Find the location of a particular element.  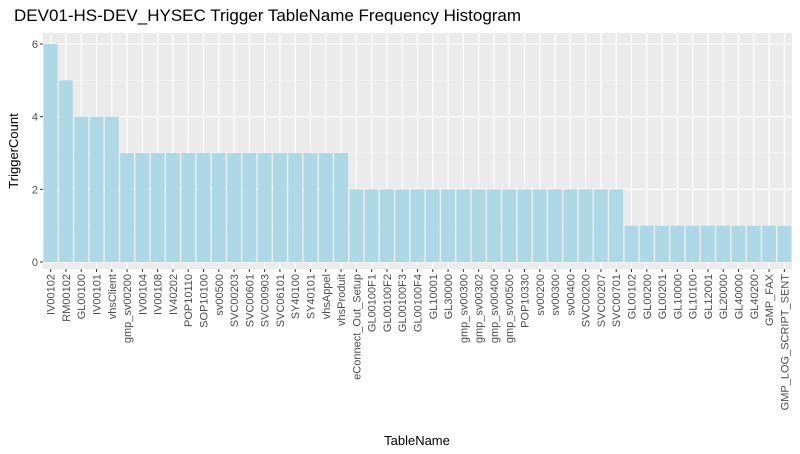

x-tick-label: gmp_sv00302 is located at coordinates (480, 308).